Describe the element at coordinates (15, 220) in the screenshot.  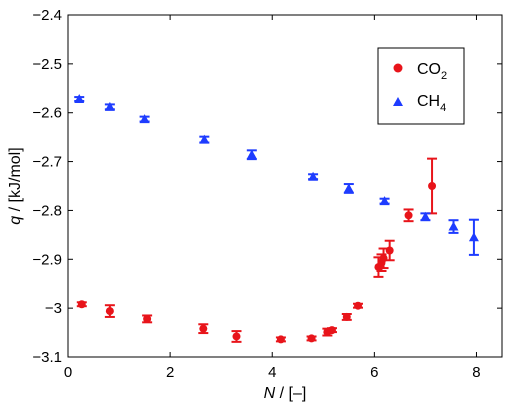
I see `y-axis-var: q` at that location.